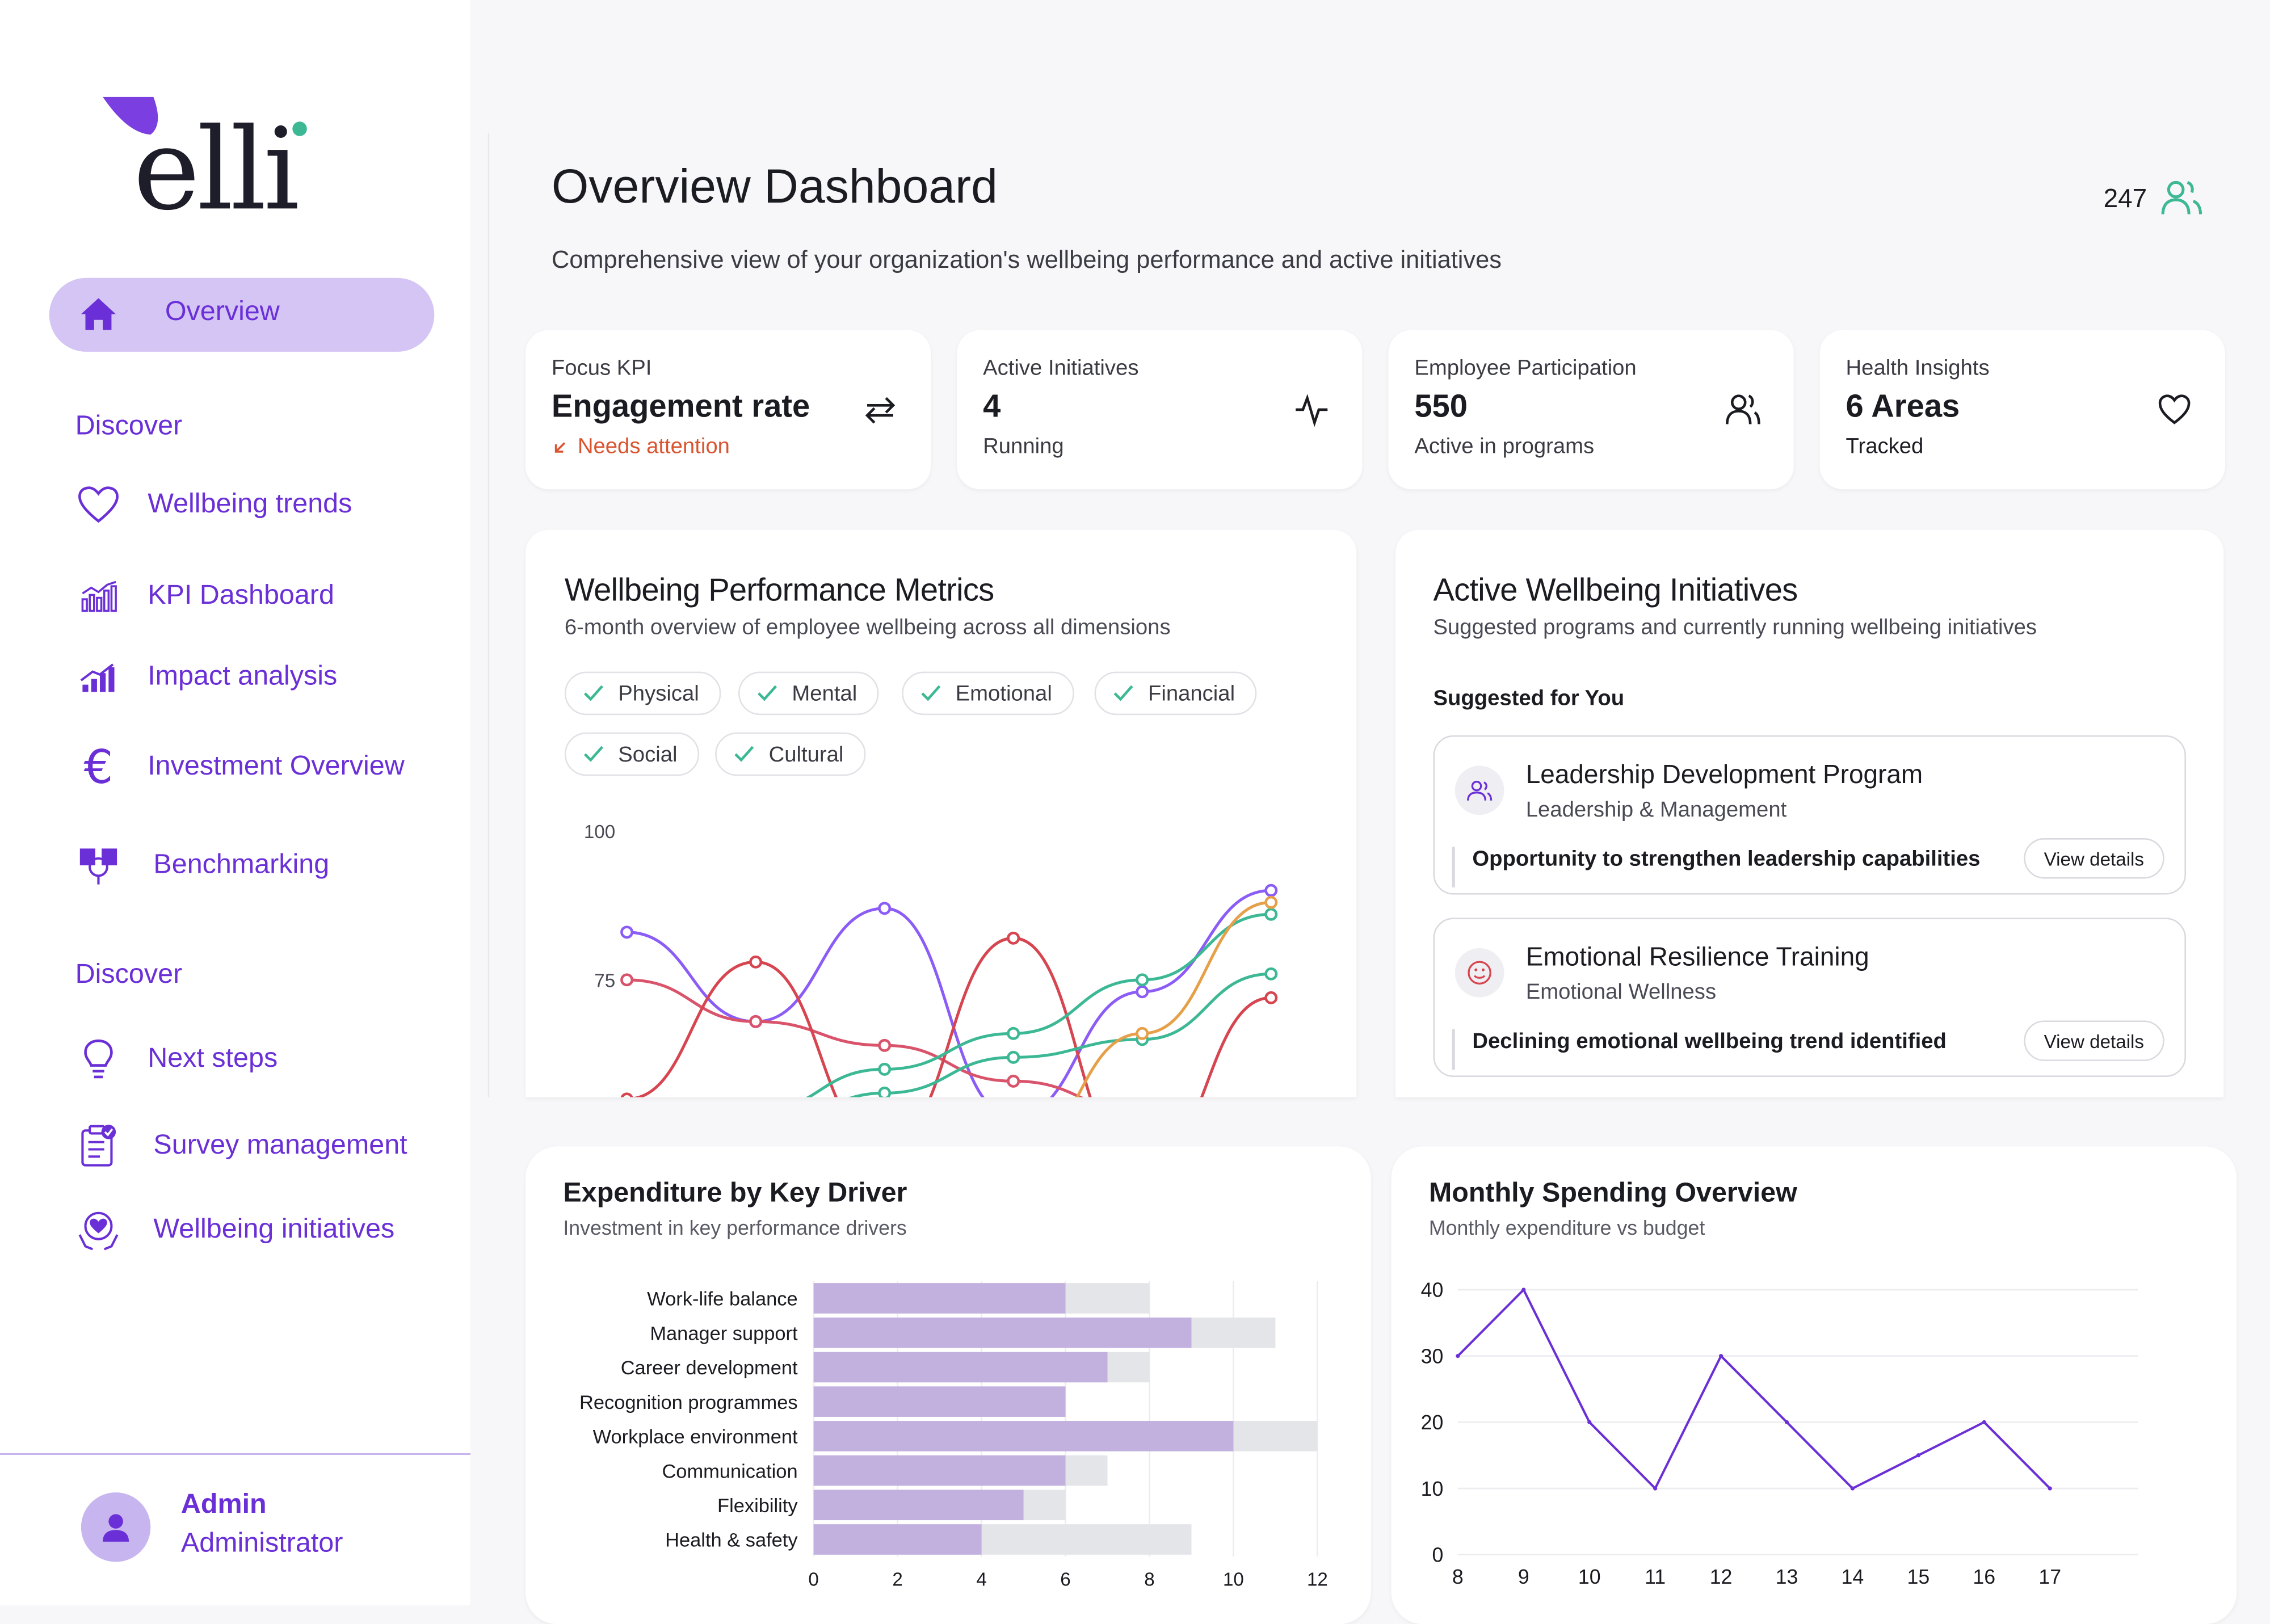 Image resolution: width=2270 pixels, height=1624 pixels. I want to click on smile-icon, so click(1479, 973).